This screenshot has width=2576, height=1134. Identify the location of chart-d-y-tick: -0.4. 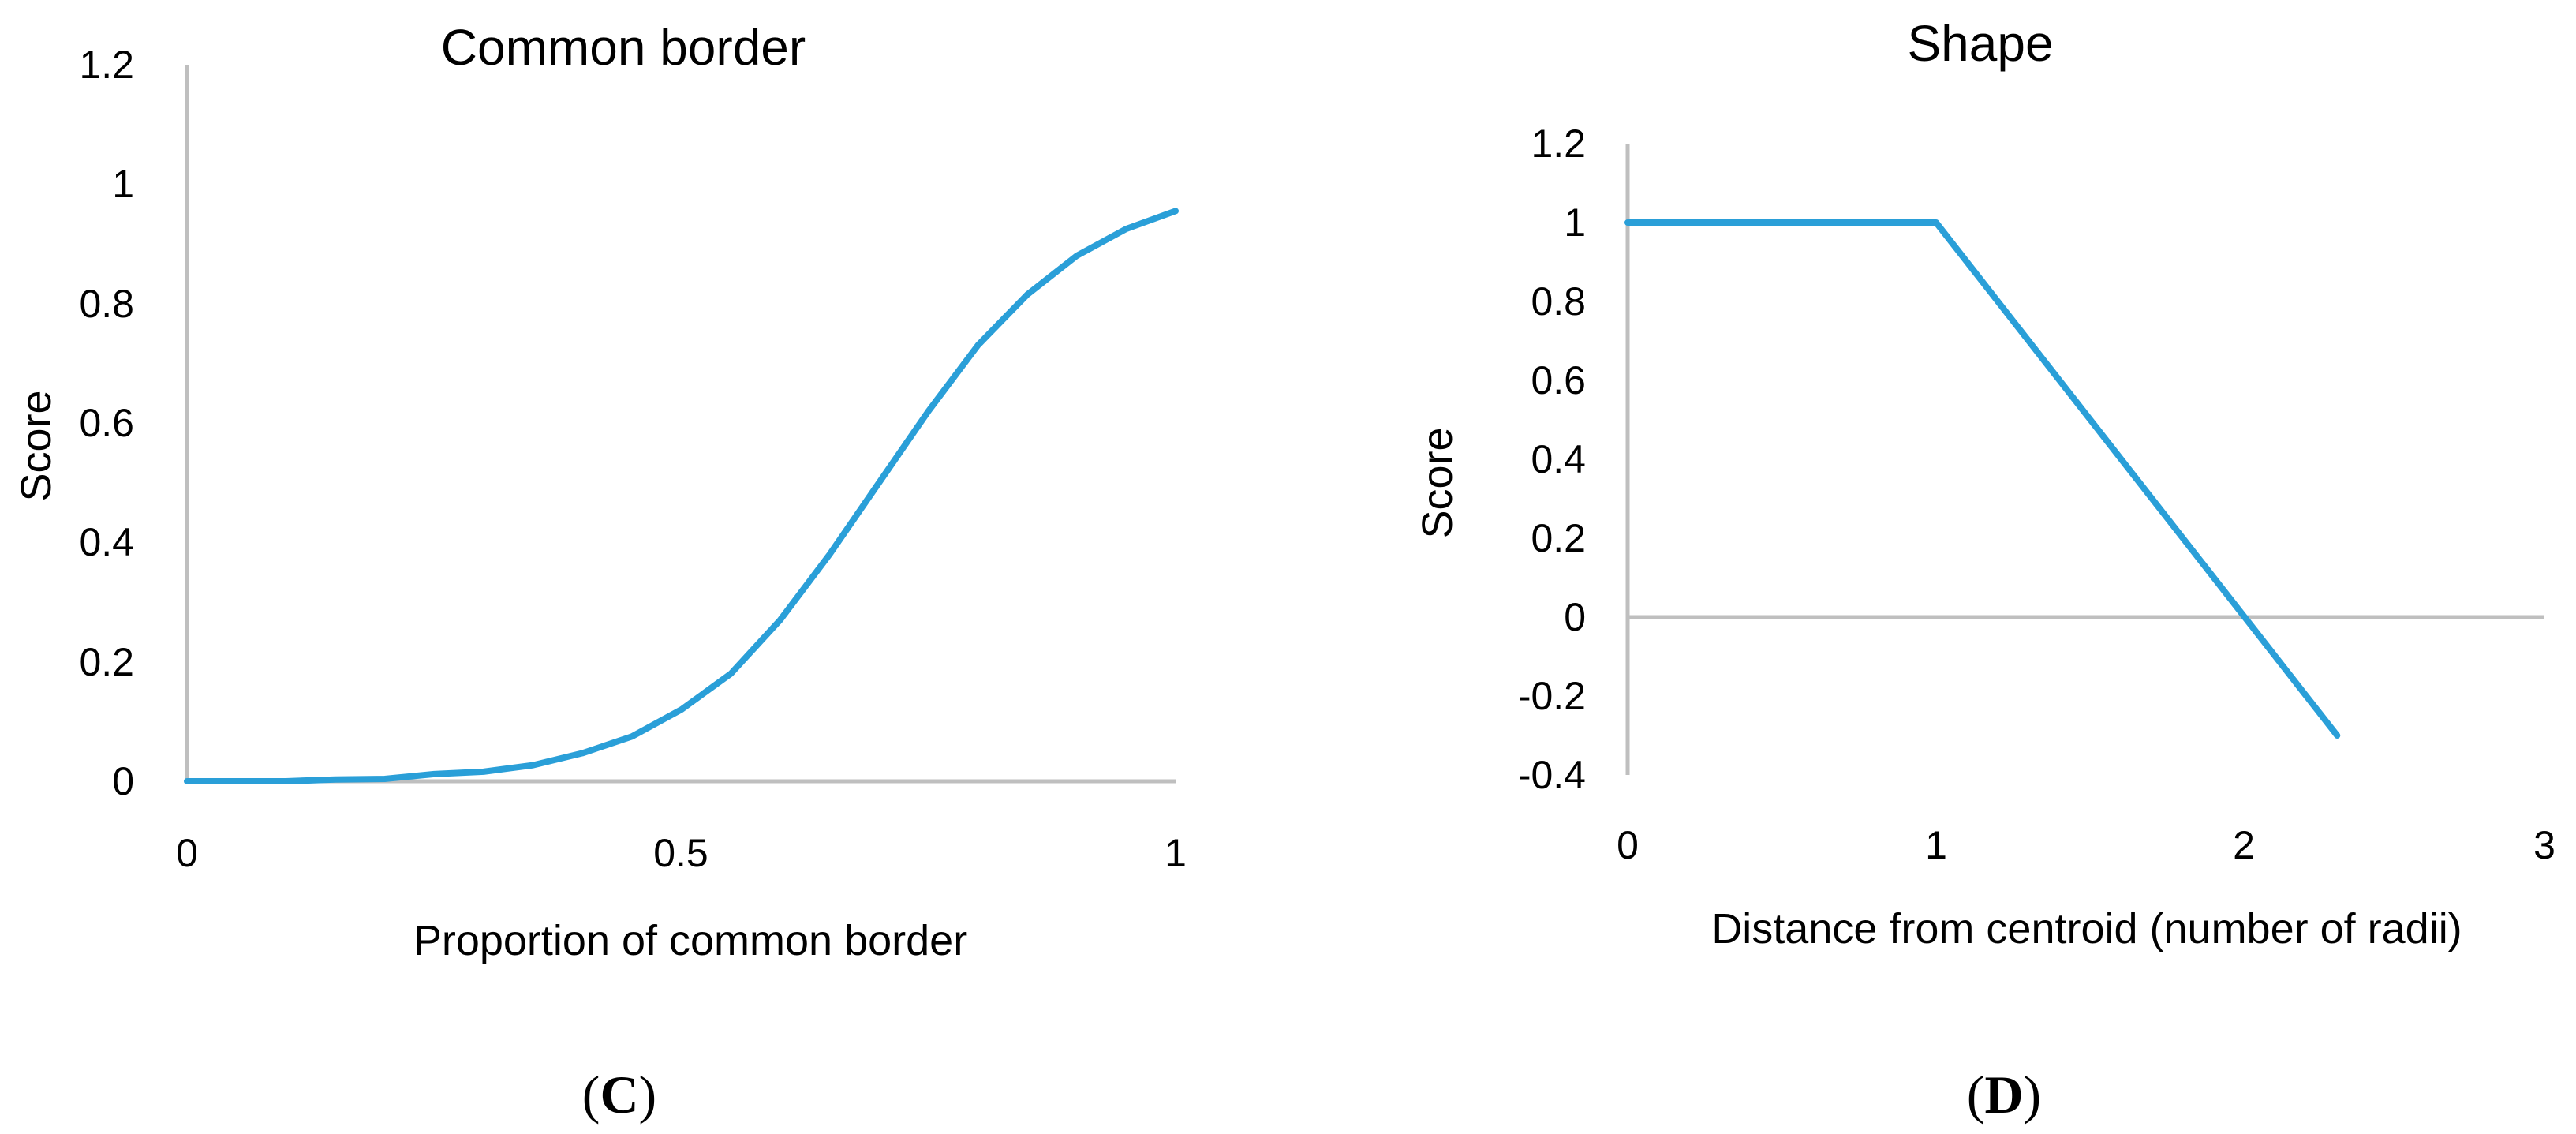
(1552, 775).